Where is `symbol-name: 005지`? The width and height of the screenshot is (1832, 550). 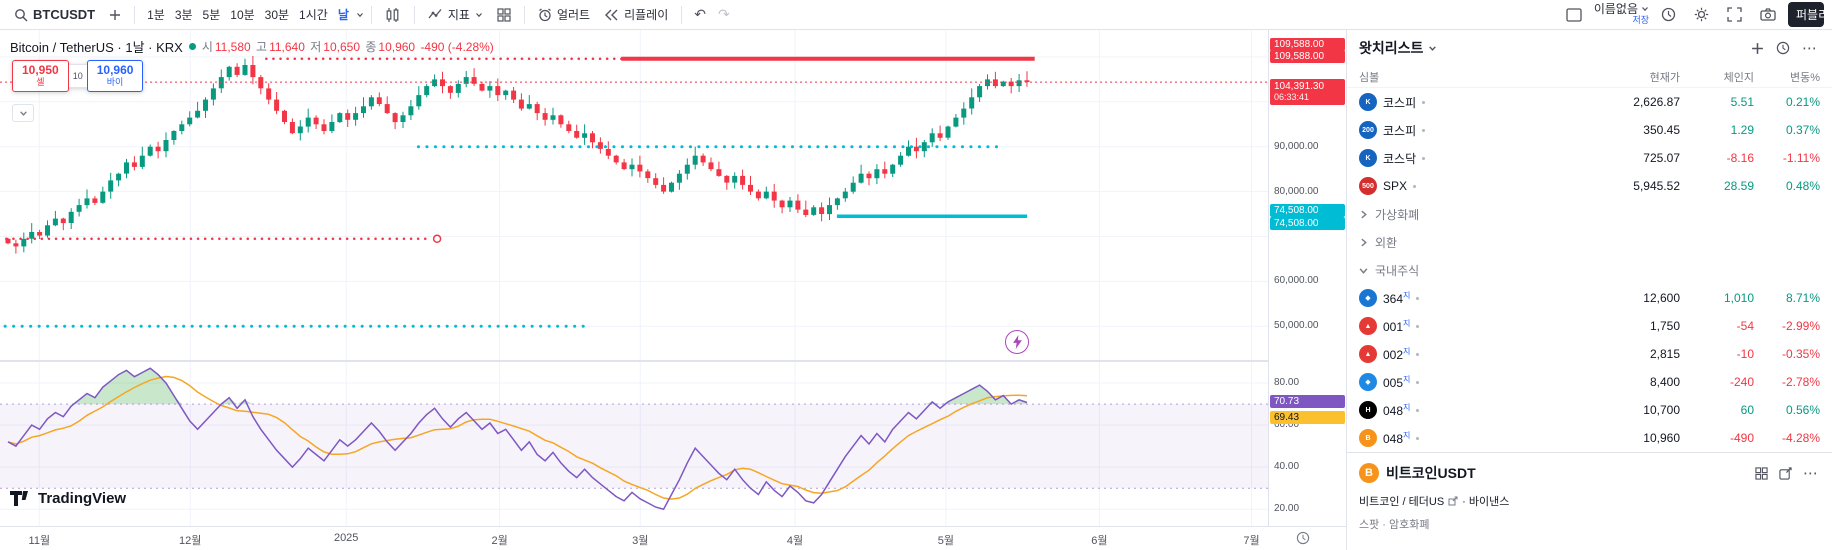 symbol-name: 005지 is located at coordinates (1397, 382).